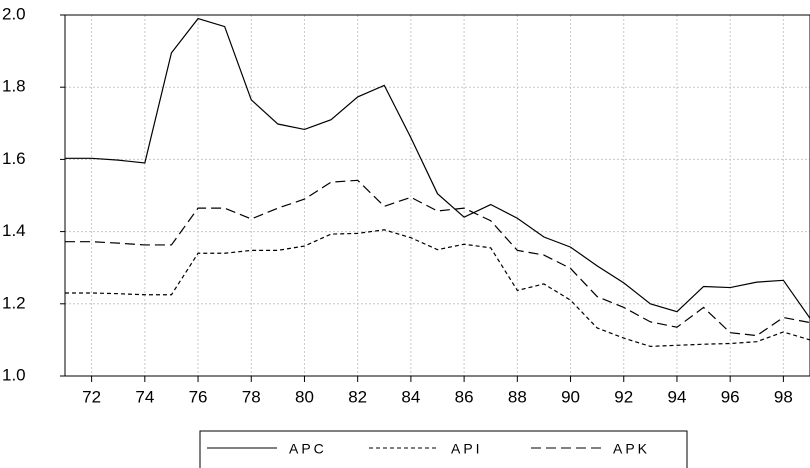 This screenshot has height=468, width=810. Describe the element at coordinates (14, 374) in the screenshot. I see `y-tick-label: 1.0` at that location.